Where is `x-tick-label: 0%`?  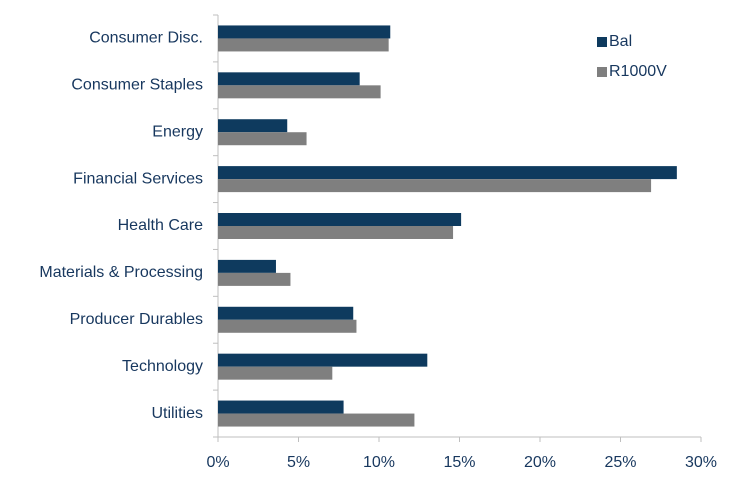 x-tick-label: 0% is located at coordinates (217, 462).